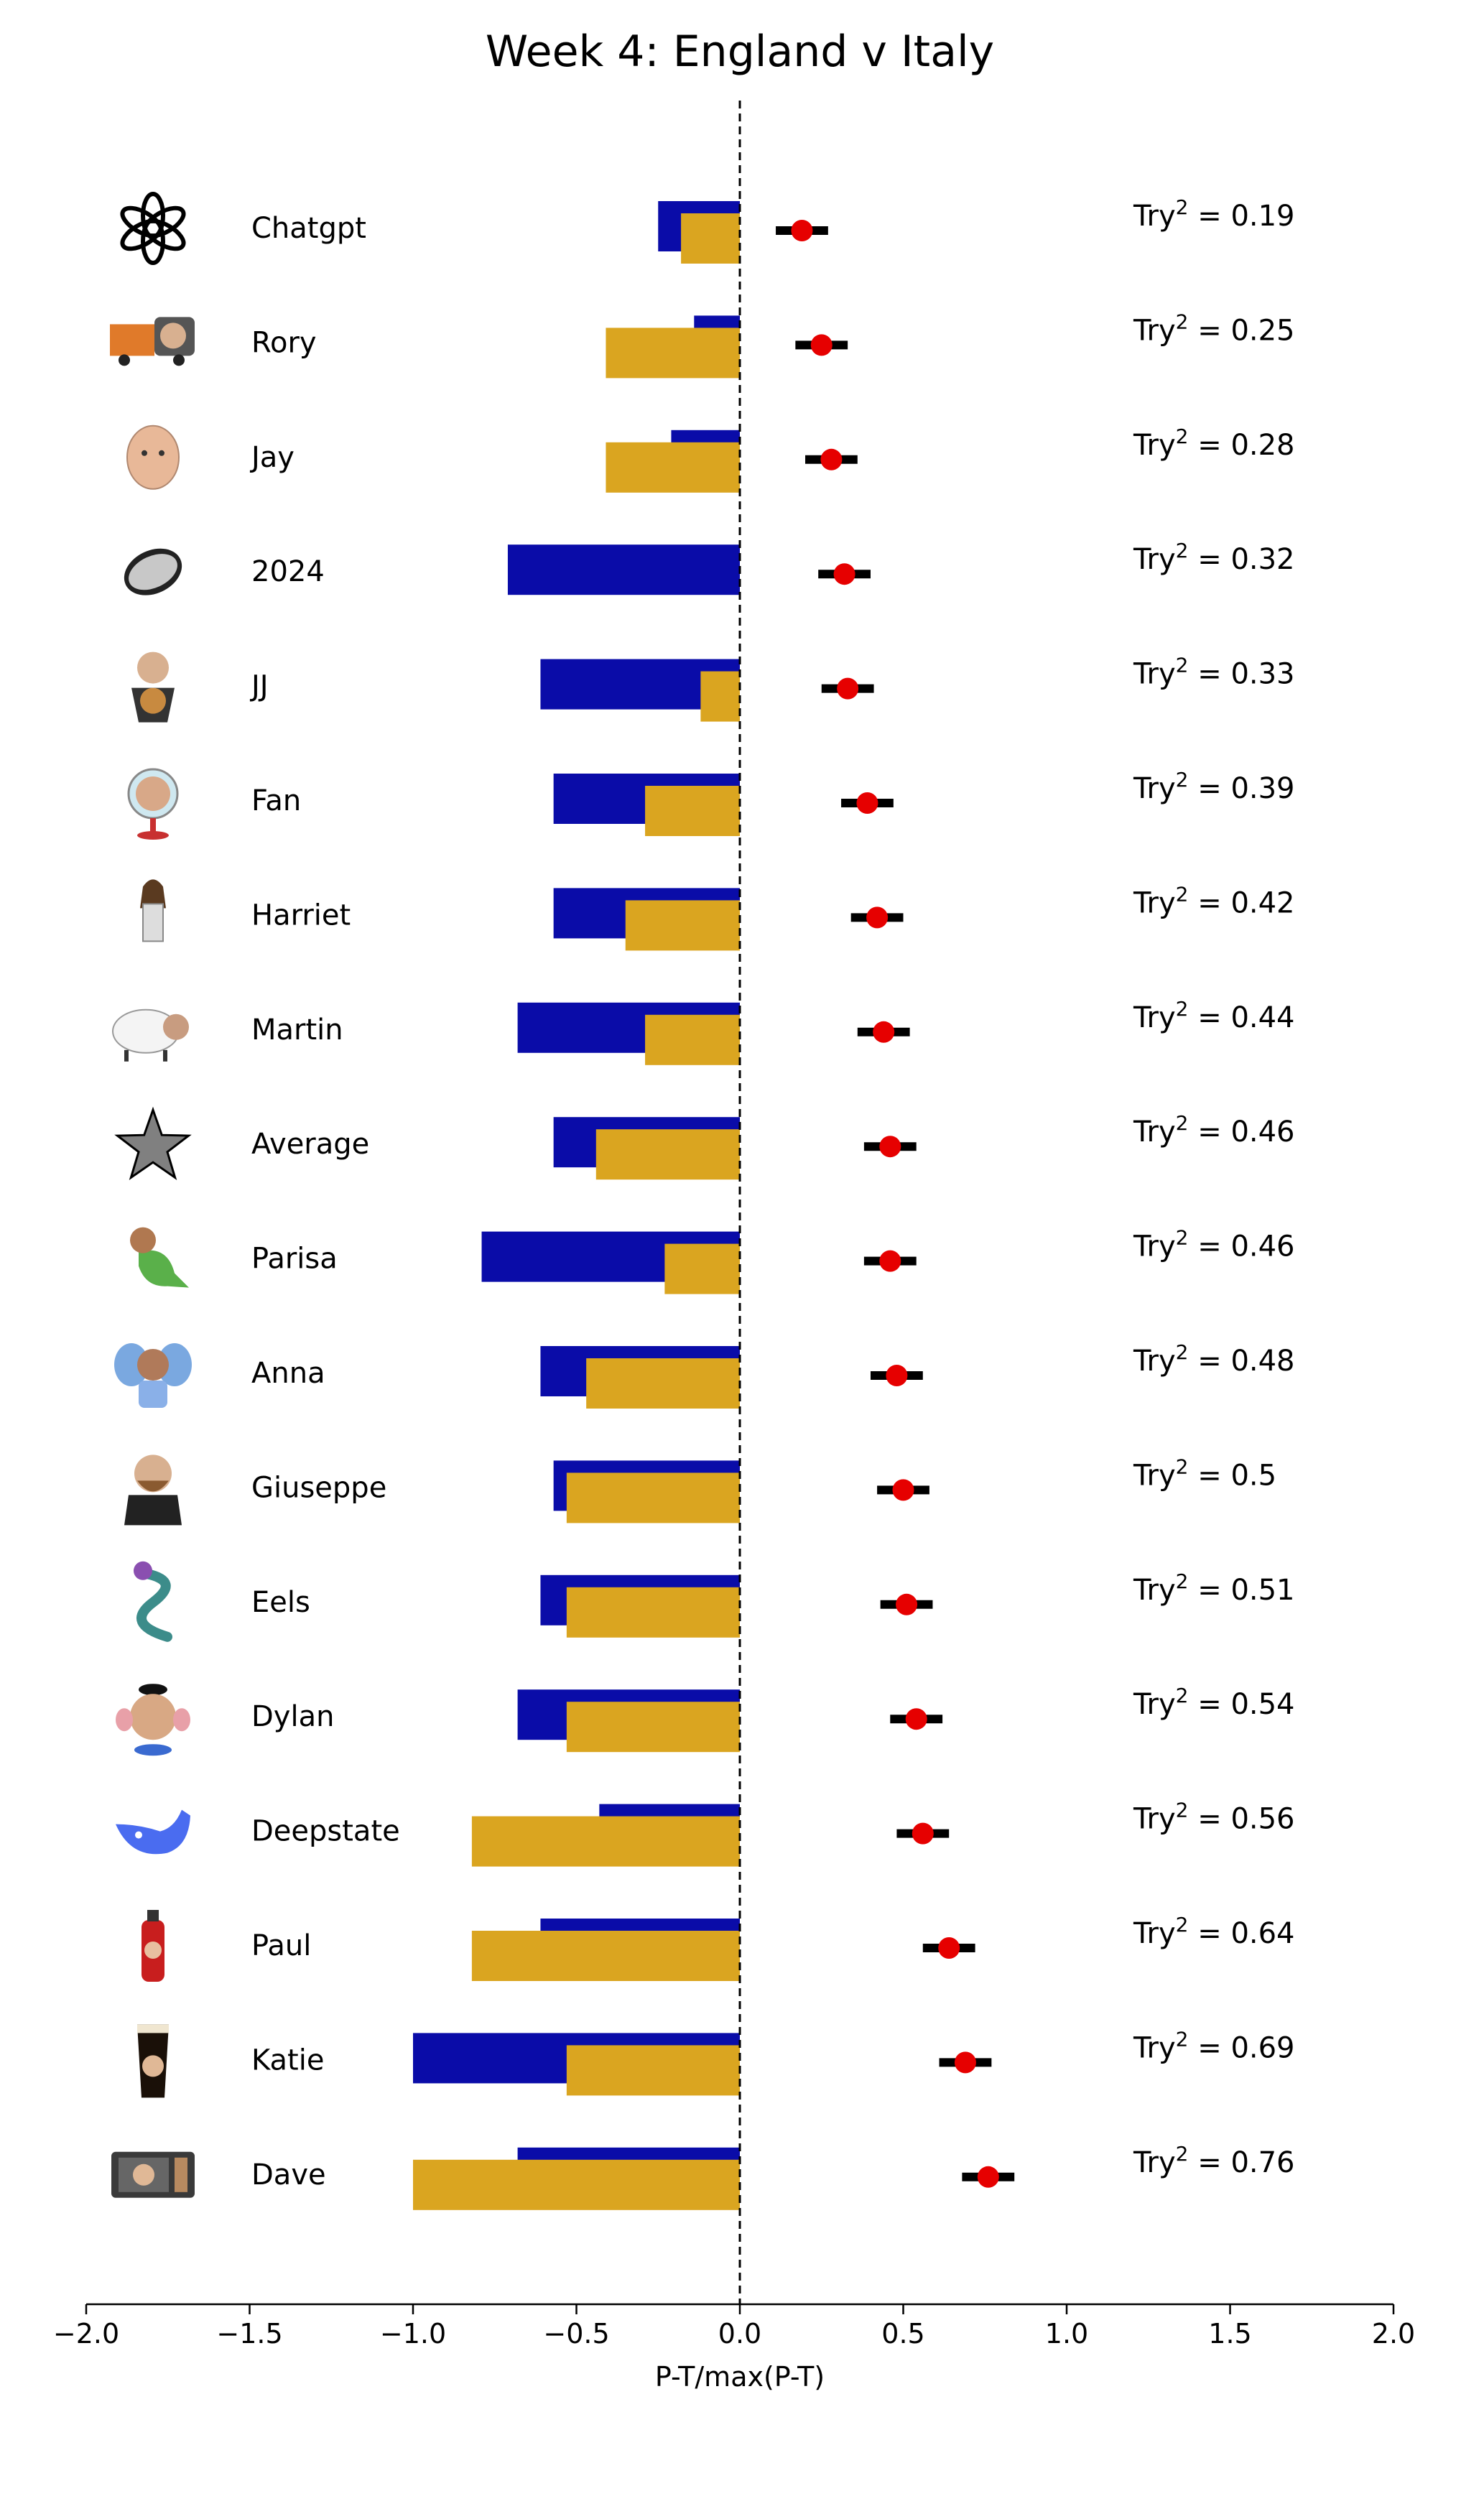  Describe the element at coordinates (153, 1486) in the screenshot. I see `person-beard` at that location.